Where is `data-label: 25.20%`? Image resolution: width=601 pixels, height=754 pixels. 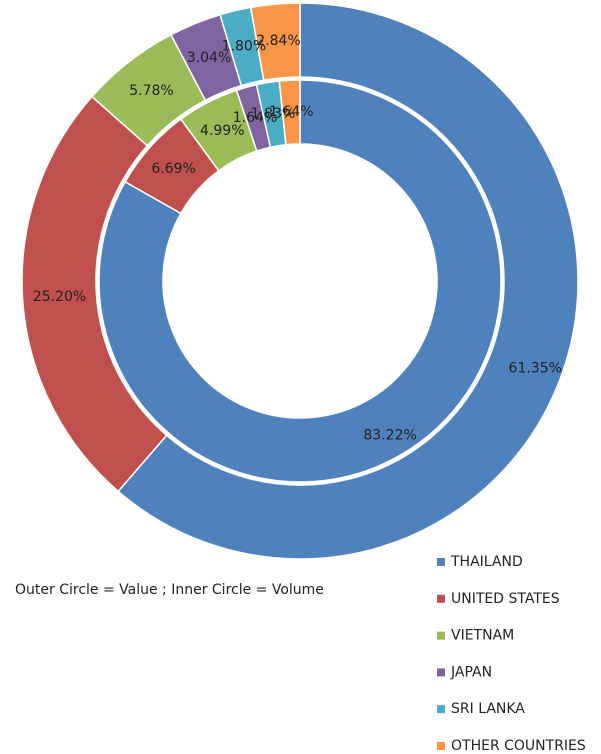 data-label: 25.20% is located at coordinates (59, 297).